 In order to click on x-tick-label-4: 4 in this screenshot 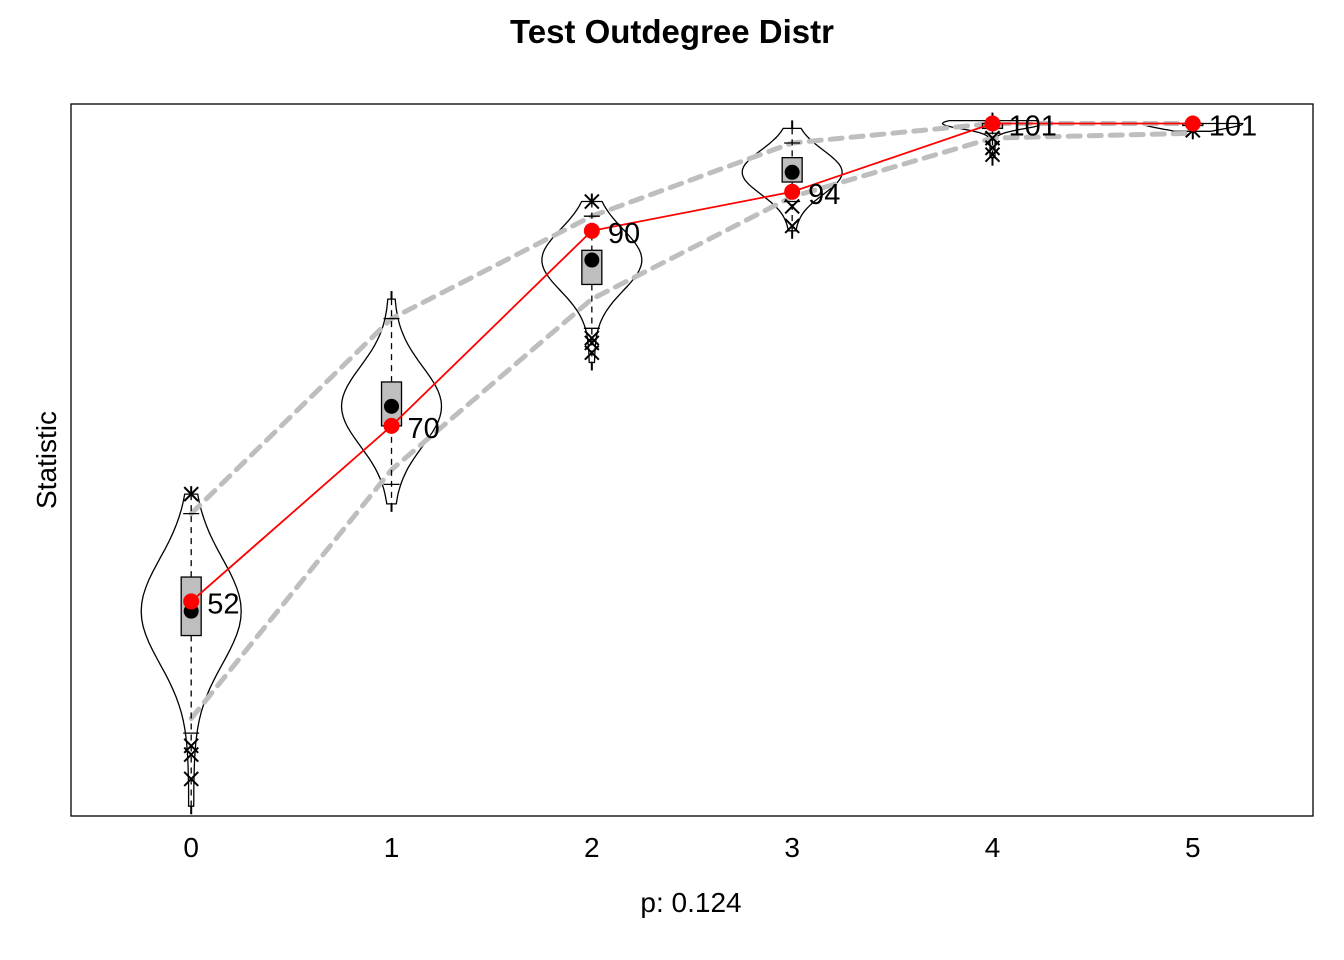, I will do `click(993, 847)`.